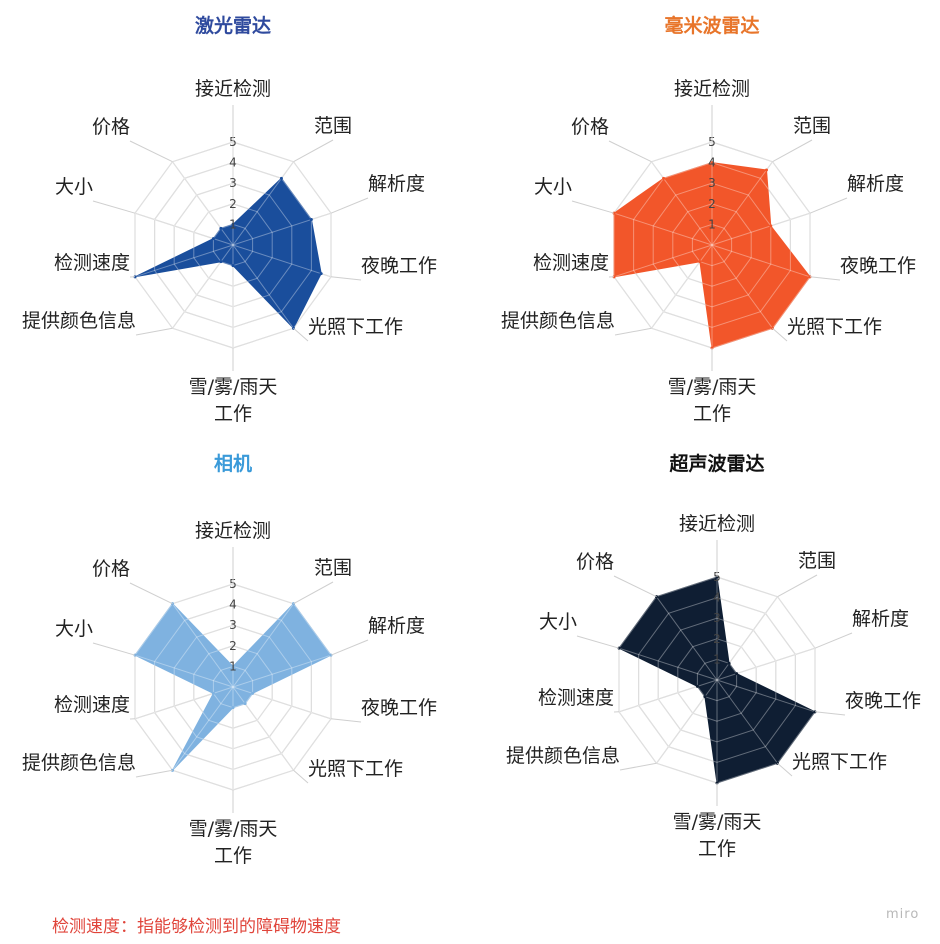 Image resolution: width=940 pixels, height=944 pixels. What do you see at coordinates (233, 464) in the screenshot?
I see `chart-title: 相机` at bounding box center [233, 464].